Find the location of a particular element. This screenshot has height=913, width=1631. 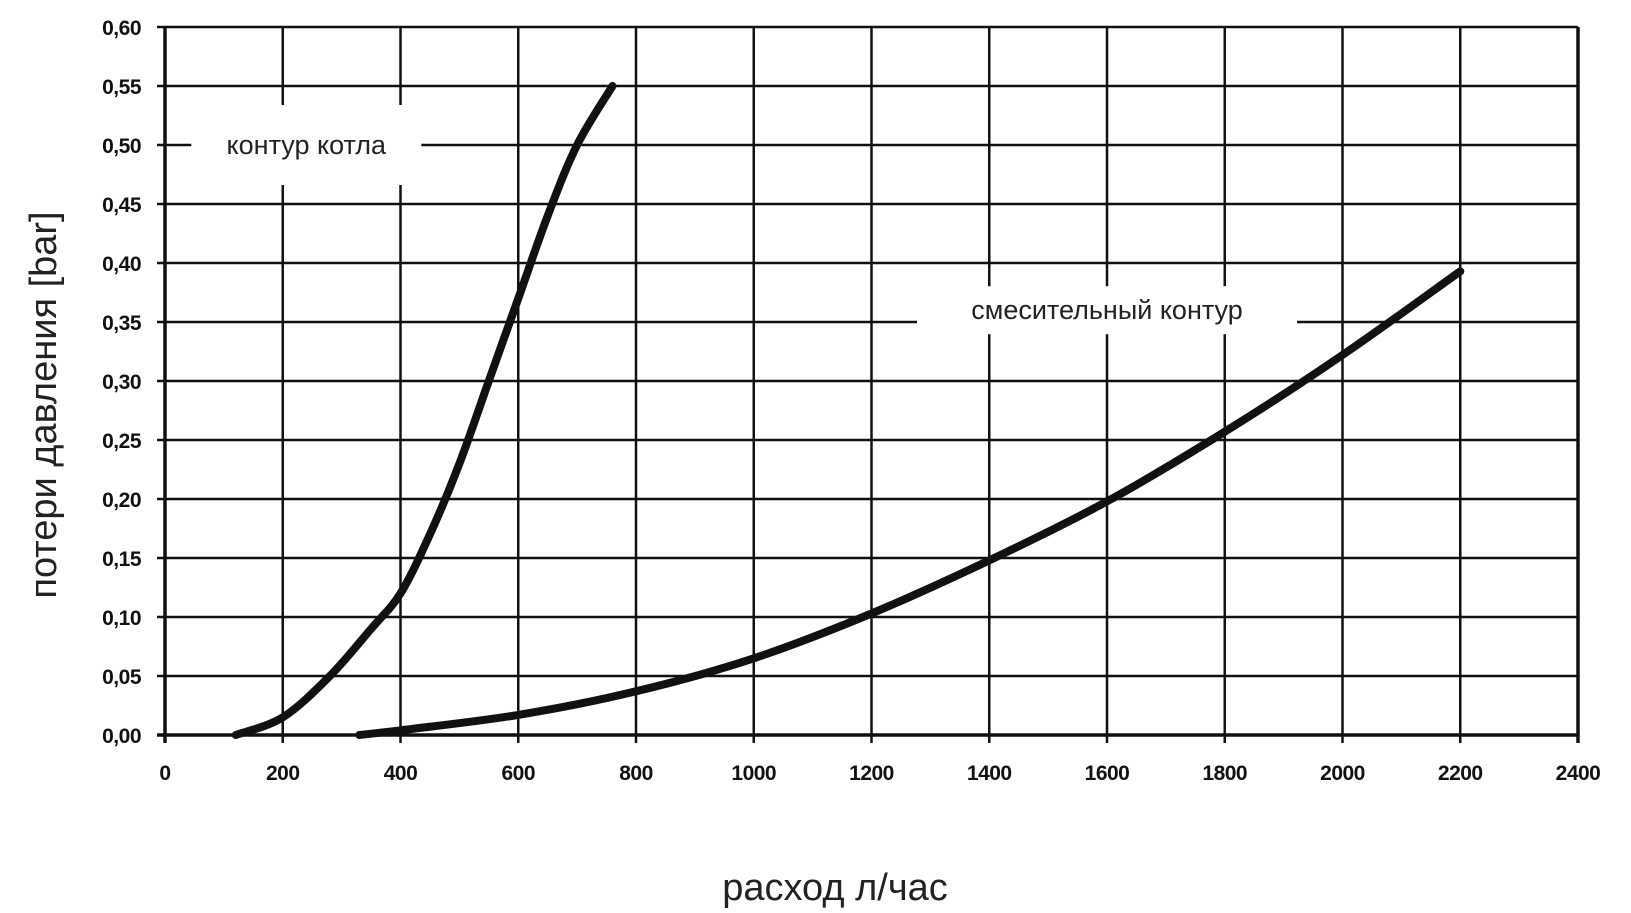

series-label-1: смесительный контур is located at coordinates (1107, 310).